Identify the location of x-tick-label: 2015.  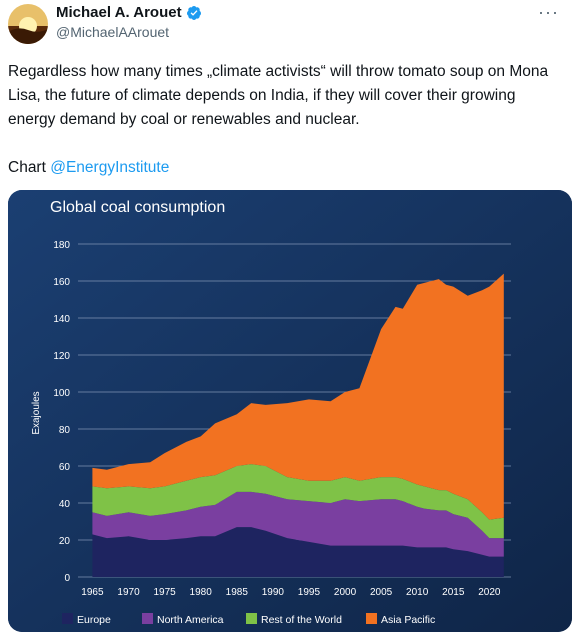
(453, 592).